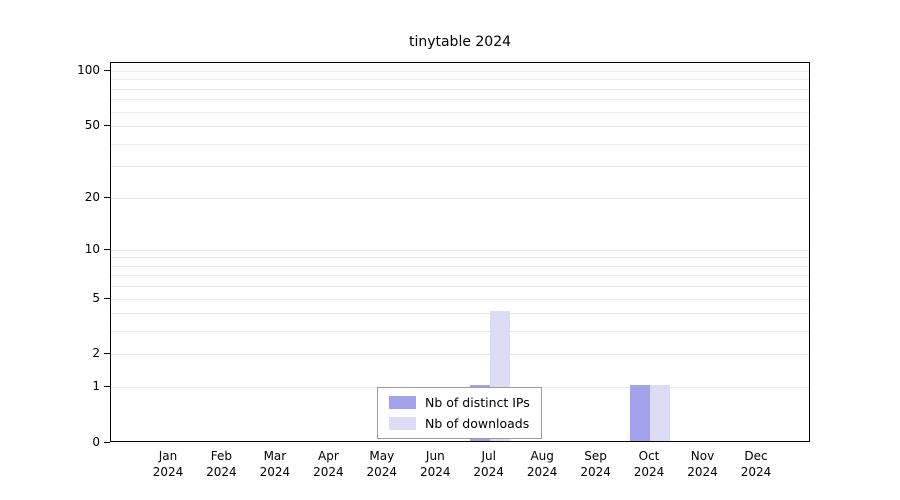 This screenshot has height=500, width=900. Describe the element at coordinates (328, 464) in the screenshot. I see `x-tick-label: Apr 2024` at that location.